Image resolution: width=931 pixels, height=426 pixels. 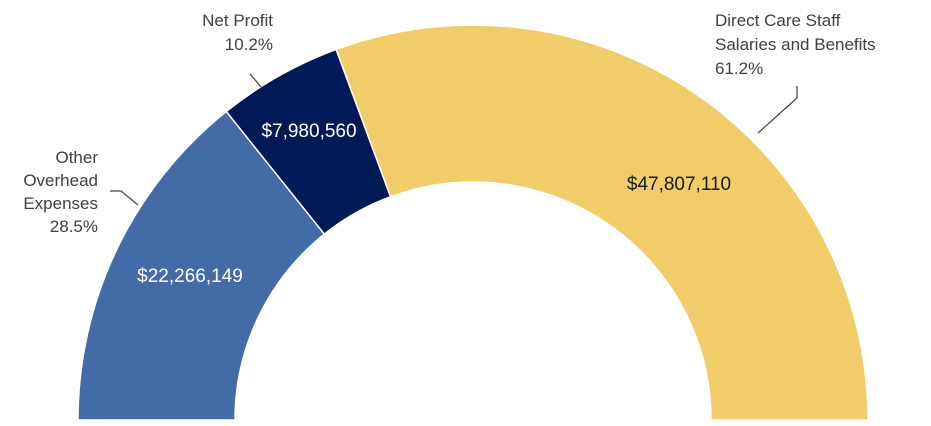 What do you see at coordinates (124, 198) in the screenshot?
I see `leader-line-other` at bounding box center [124, 198].